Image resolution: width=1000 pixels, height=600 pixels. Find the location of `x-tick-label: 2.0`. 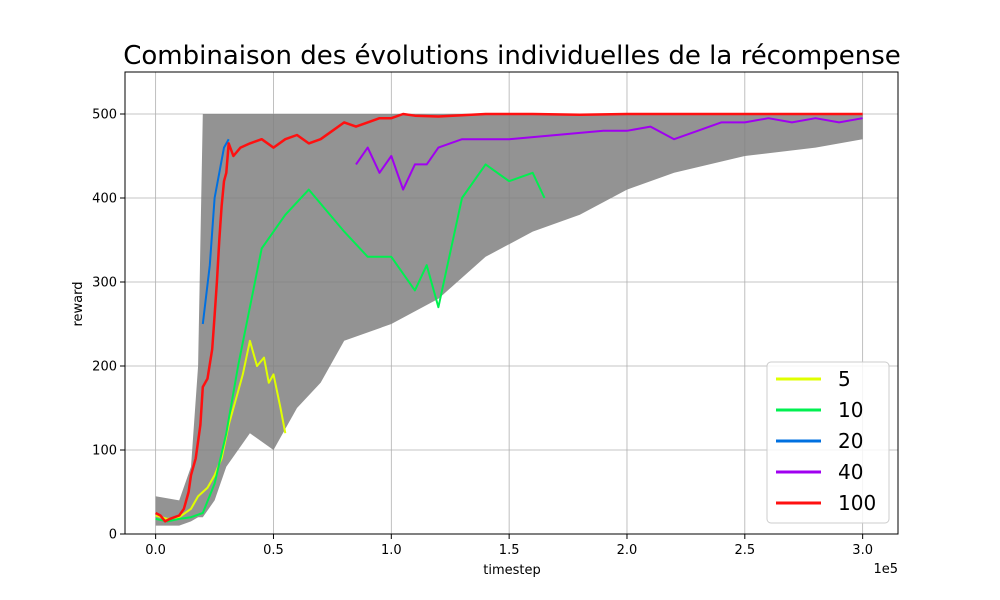

x-tick-label: 2.0 is located at coordinates (627, 550).